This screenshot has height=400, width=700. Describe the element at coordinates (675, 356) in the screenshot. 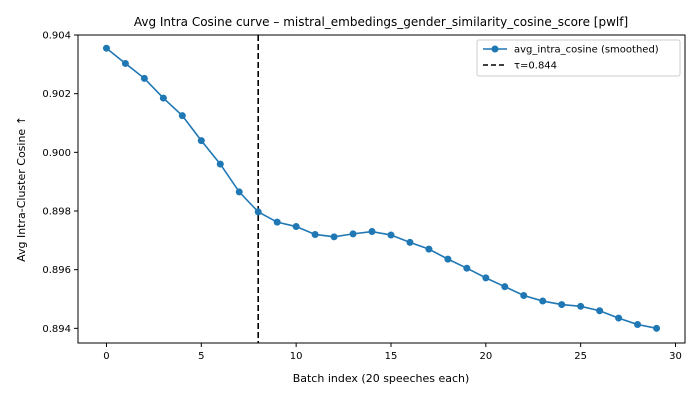

I see `x-tick-label: 30` at that location.